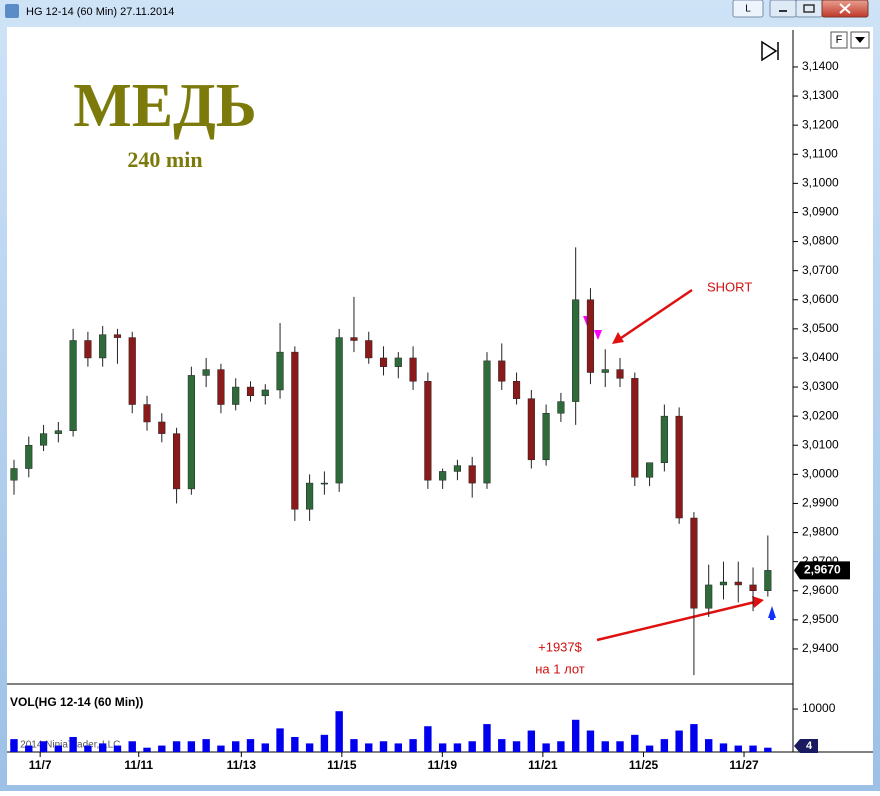  What do you see at coordinates (809, 746) in the screenshot?
I see `volume-last-label: 4` at bounding box center [809, 746].